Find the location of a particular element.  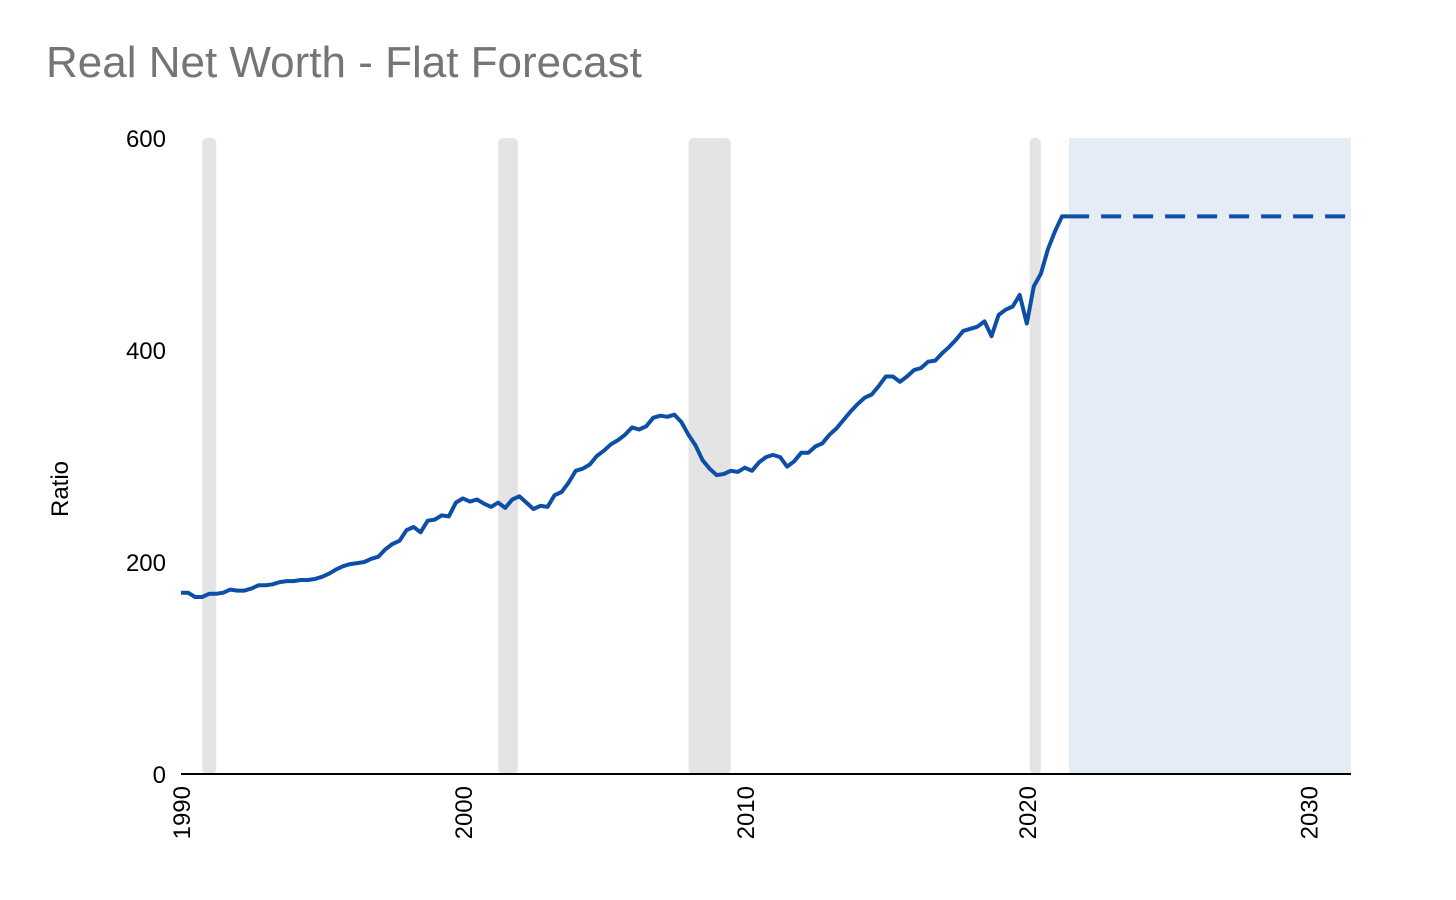

y-tick-label-0: 0 is located at coordinates (159, 775).